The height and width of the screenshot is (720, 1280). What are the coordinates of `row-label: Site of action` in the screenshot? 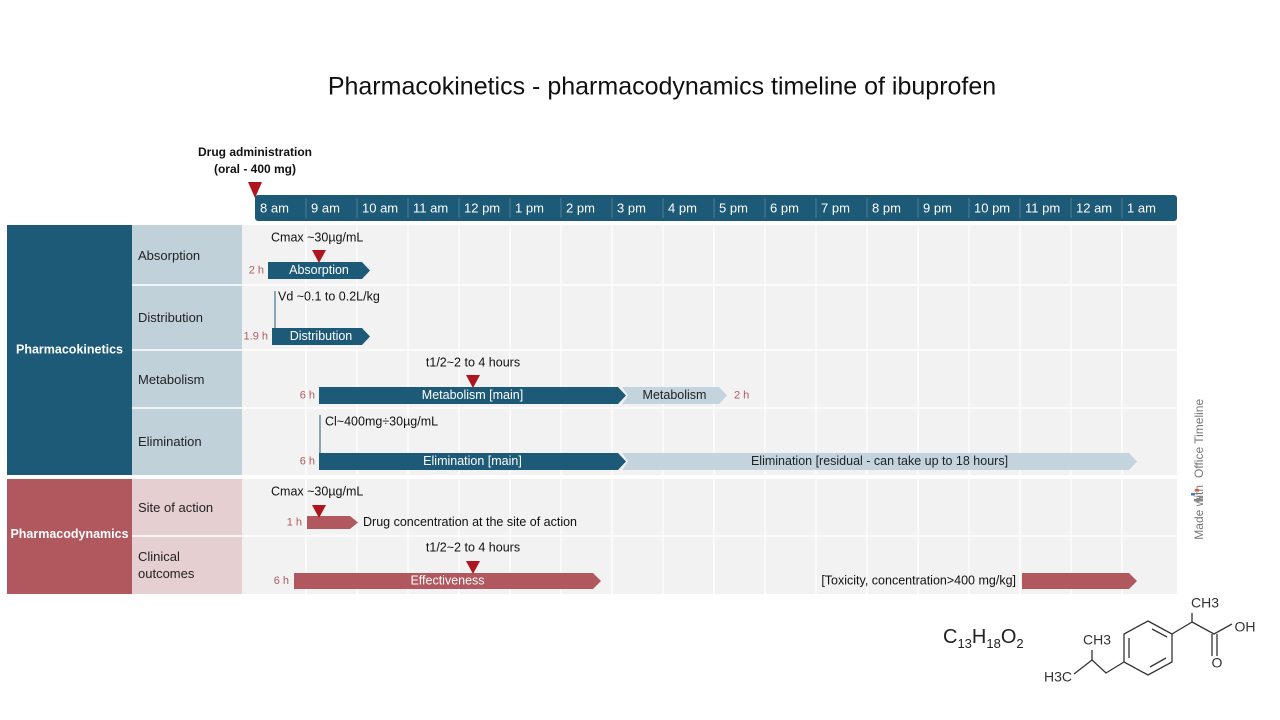 It's located at (176, 507).